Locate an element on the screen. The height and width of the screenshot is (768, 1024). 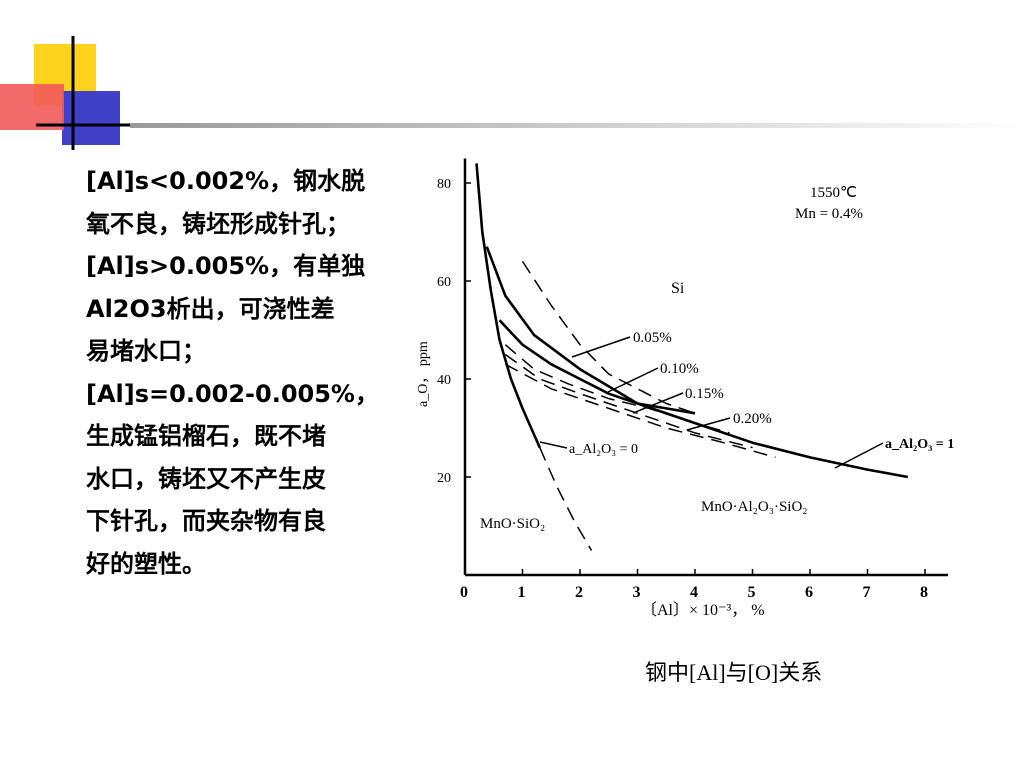
y-tick-label: 80 is located at coordinates (444, 184).